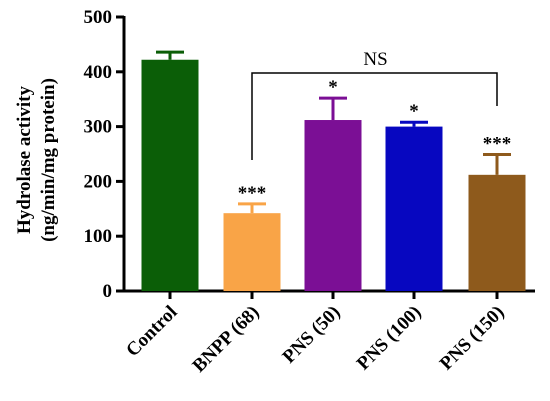 This screenshot has width=550, height=401. Describe the element at coordinates (98, 181) in the screenshot. I see `y-tick-label-200: 200` at that location.